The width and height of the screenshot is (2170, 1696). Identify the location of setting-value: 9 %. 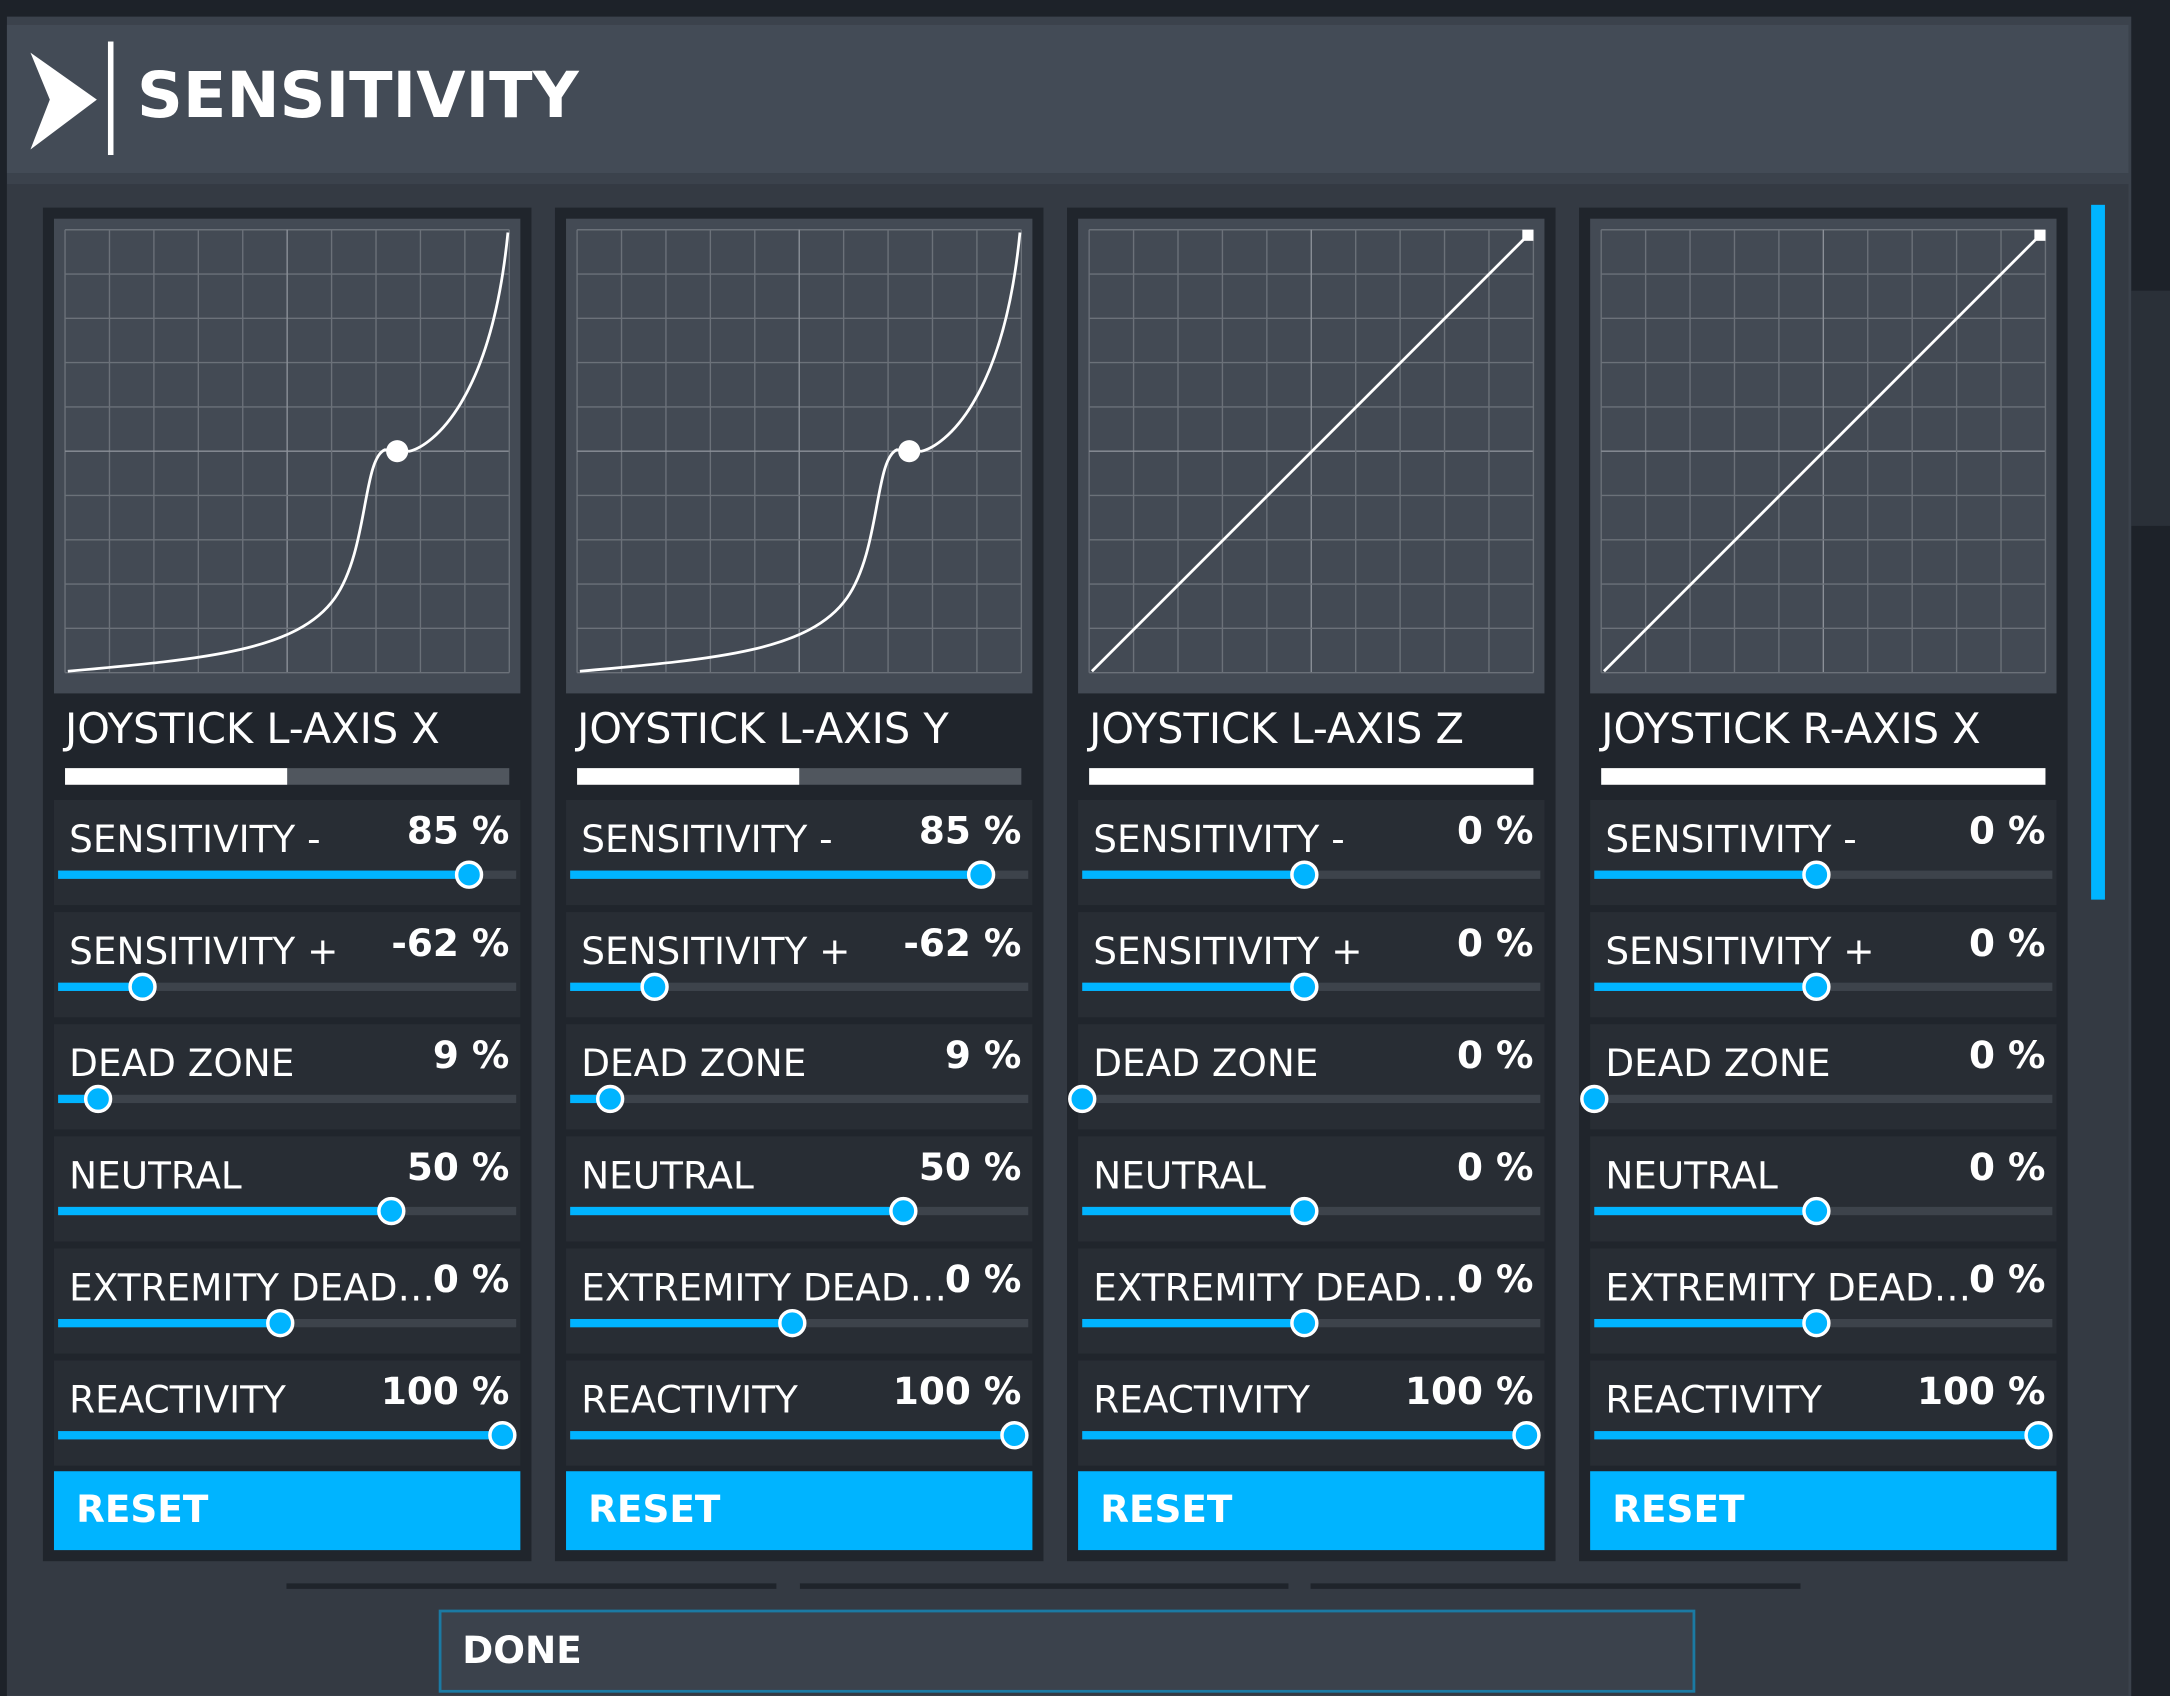
(471, 1055).